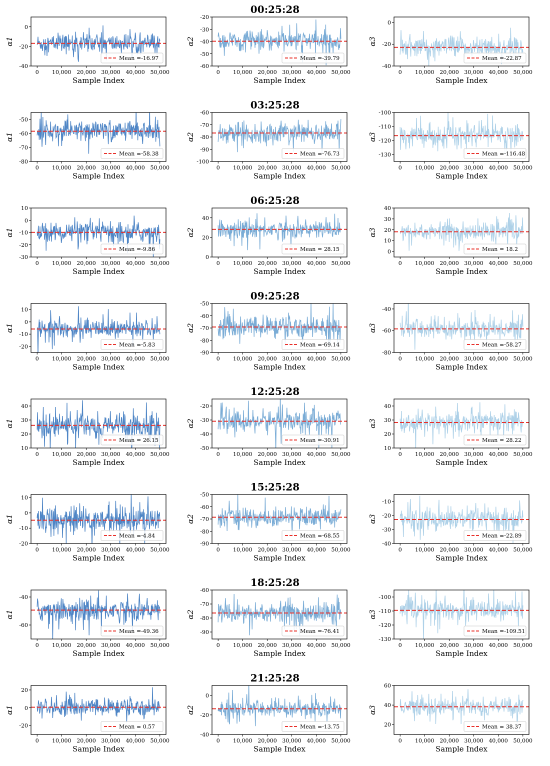  I want to click on row-title: 15:25:28, so click(274, 488).